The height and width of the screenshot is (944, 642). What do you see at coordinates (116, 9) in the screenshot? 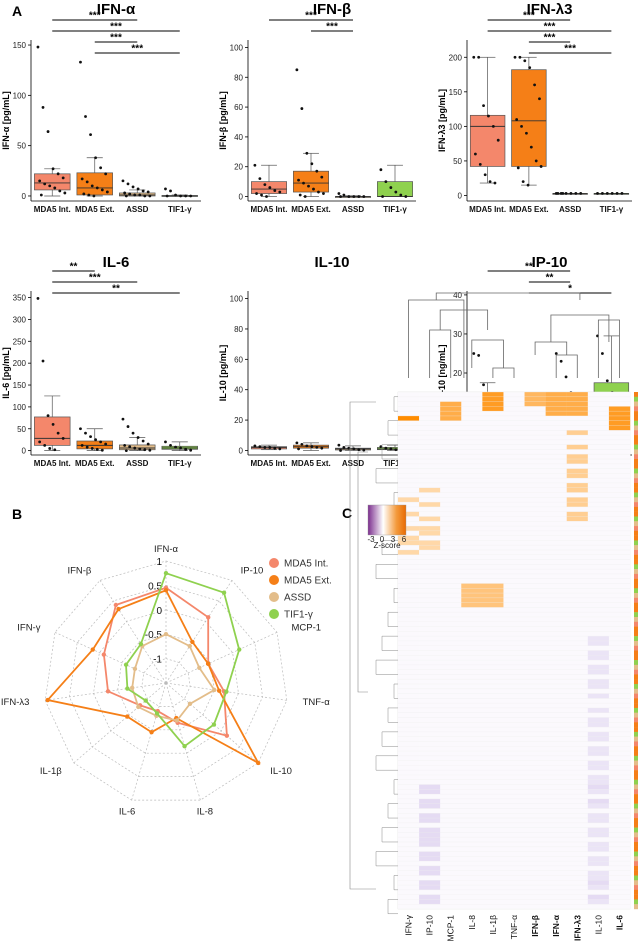
I see `chart-title: IFN-α` at bounding box center [116, 9].